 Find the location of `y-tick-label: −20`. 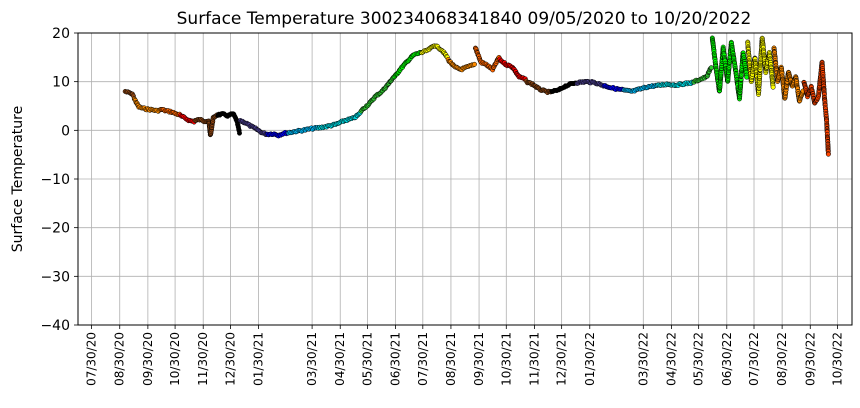

y-tick-label: −20 is located at coordinates (55, 229).